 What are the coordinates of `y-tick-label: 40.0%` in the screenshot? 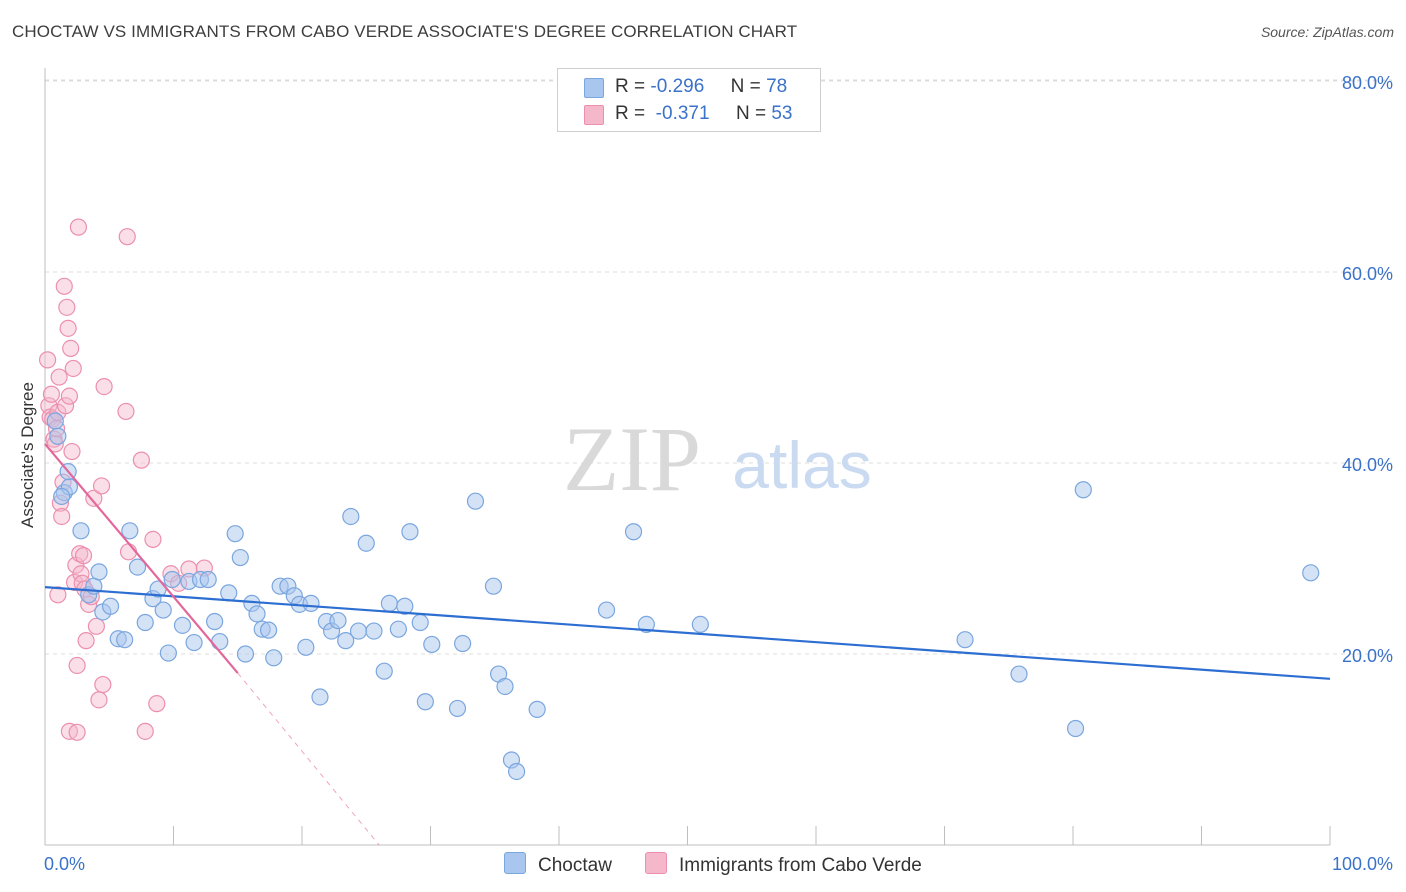 It's located at (1367, 465).